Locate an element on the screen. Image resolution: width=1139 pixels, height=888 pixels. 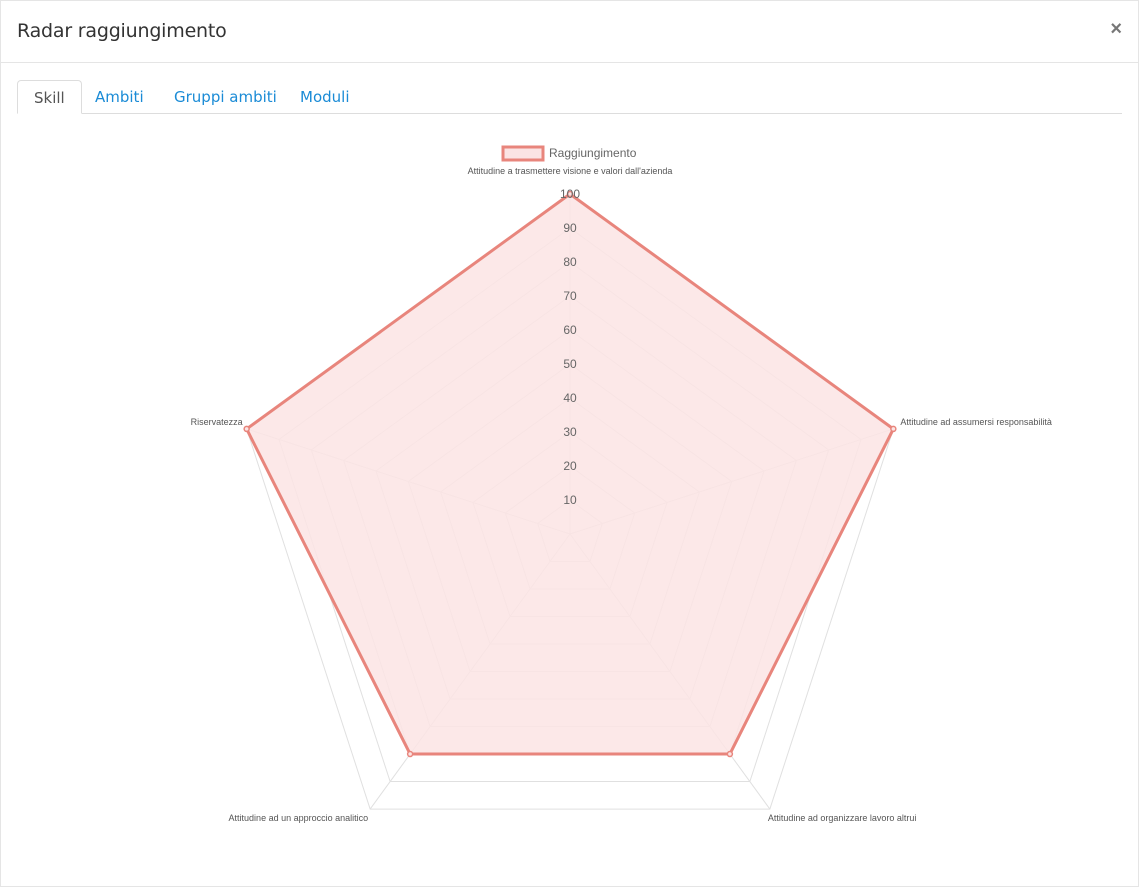
close-button: × is located at coordinates (1116, 29).